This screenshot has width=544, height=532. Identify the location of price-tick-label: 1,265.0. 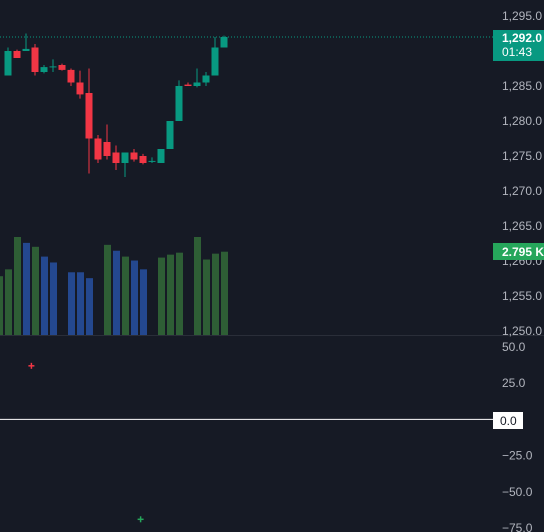
(522, 226).